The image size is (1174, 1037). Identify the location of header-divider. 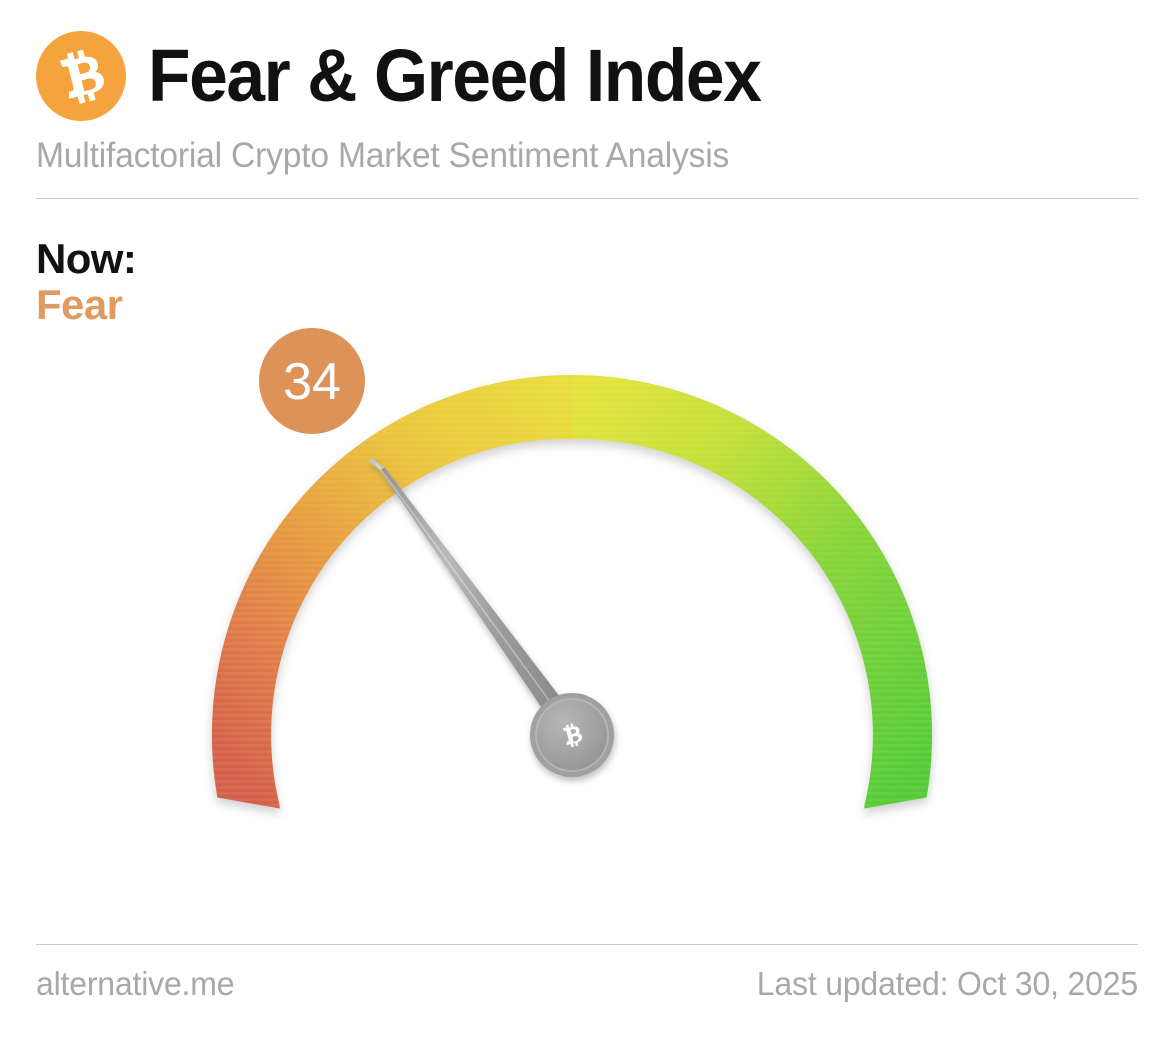
(587, 198).